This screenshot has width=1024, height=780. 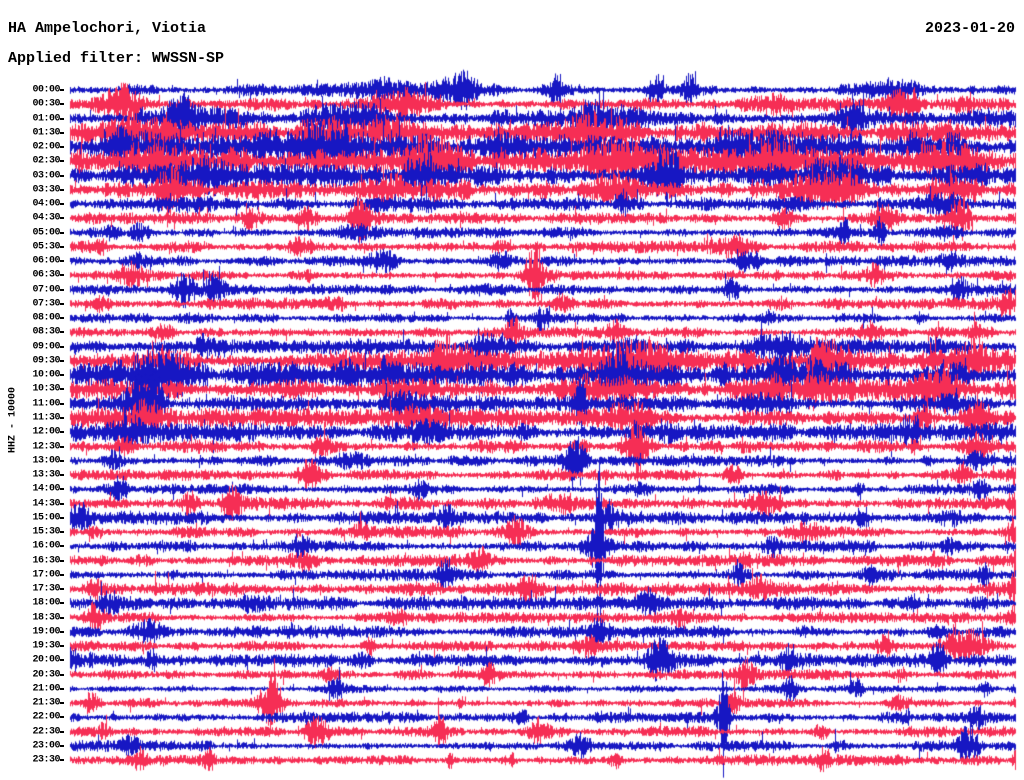 I want to click on time-label: 18:00, so click(x=46, y=603).